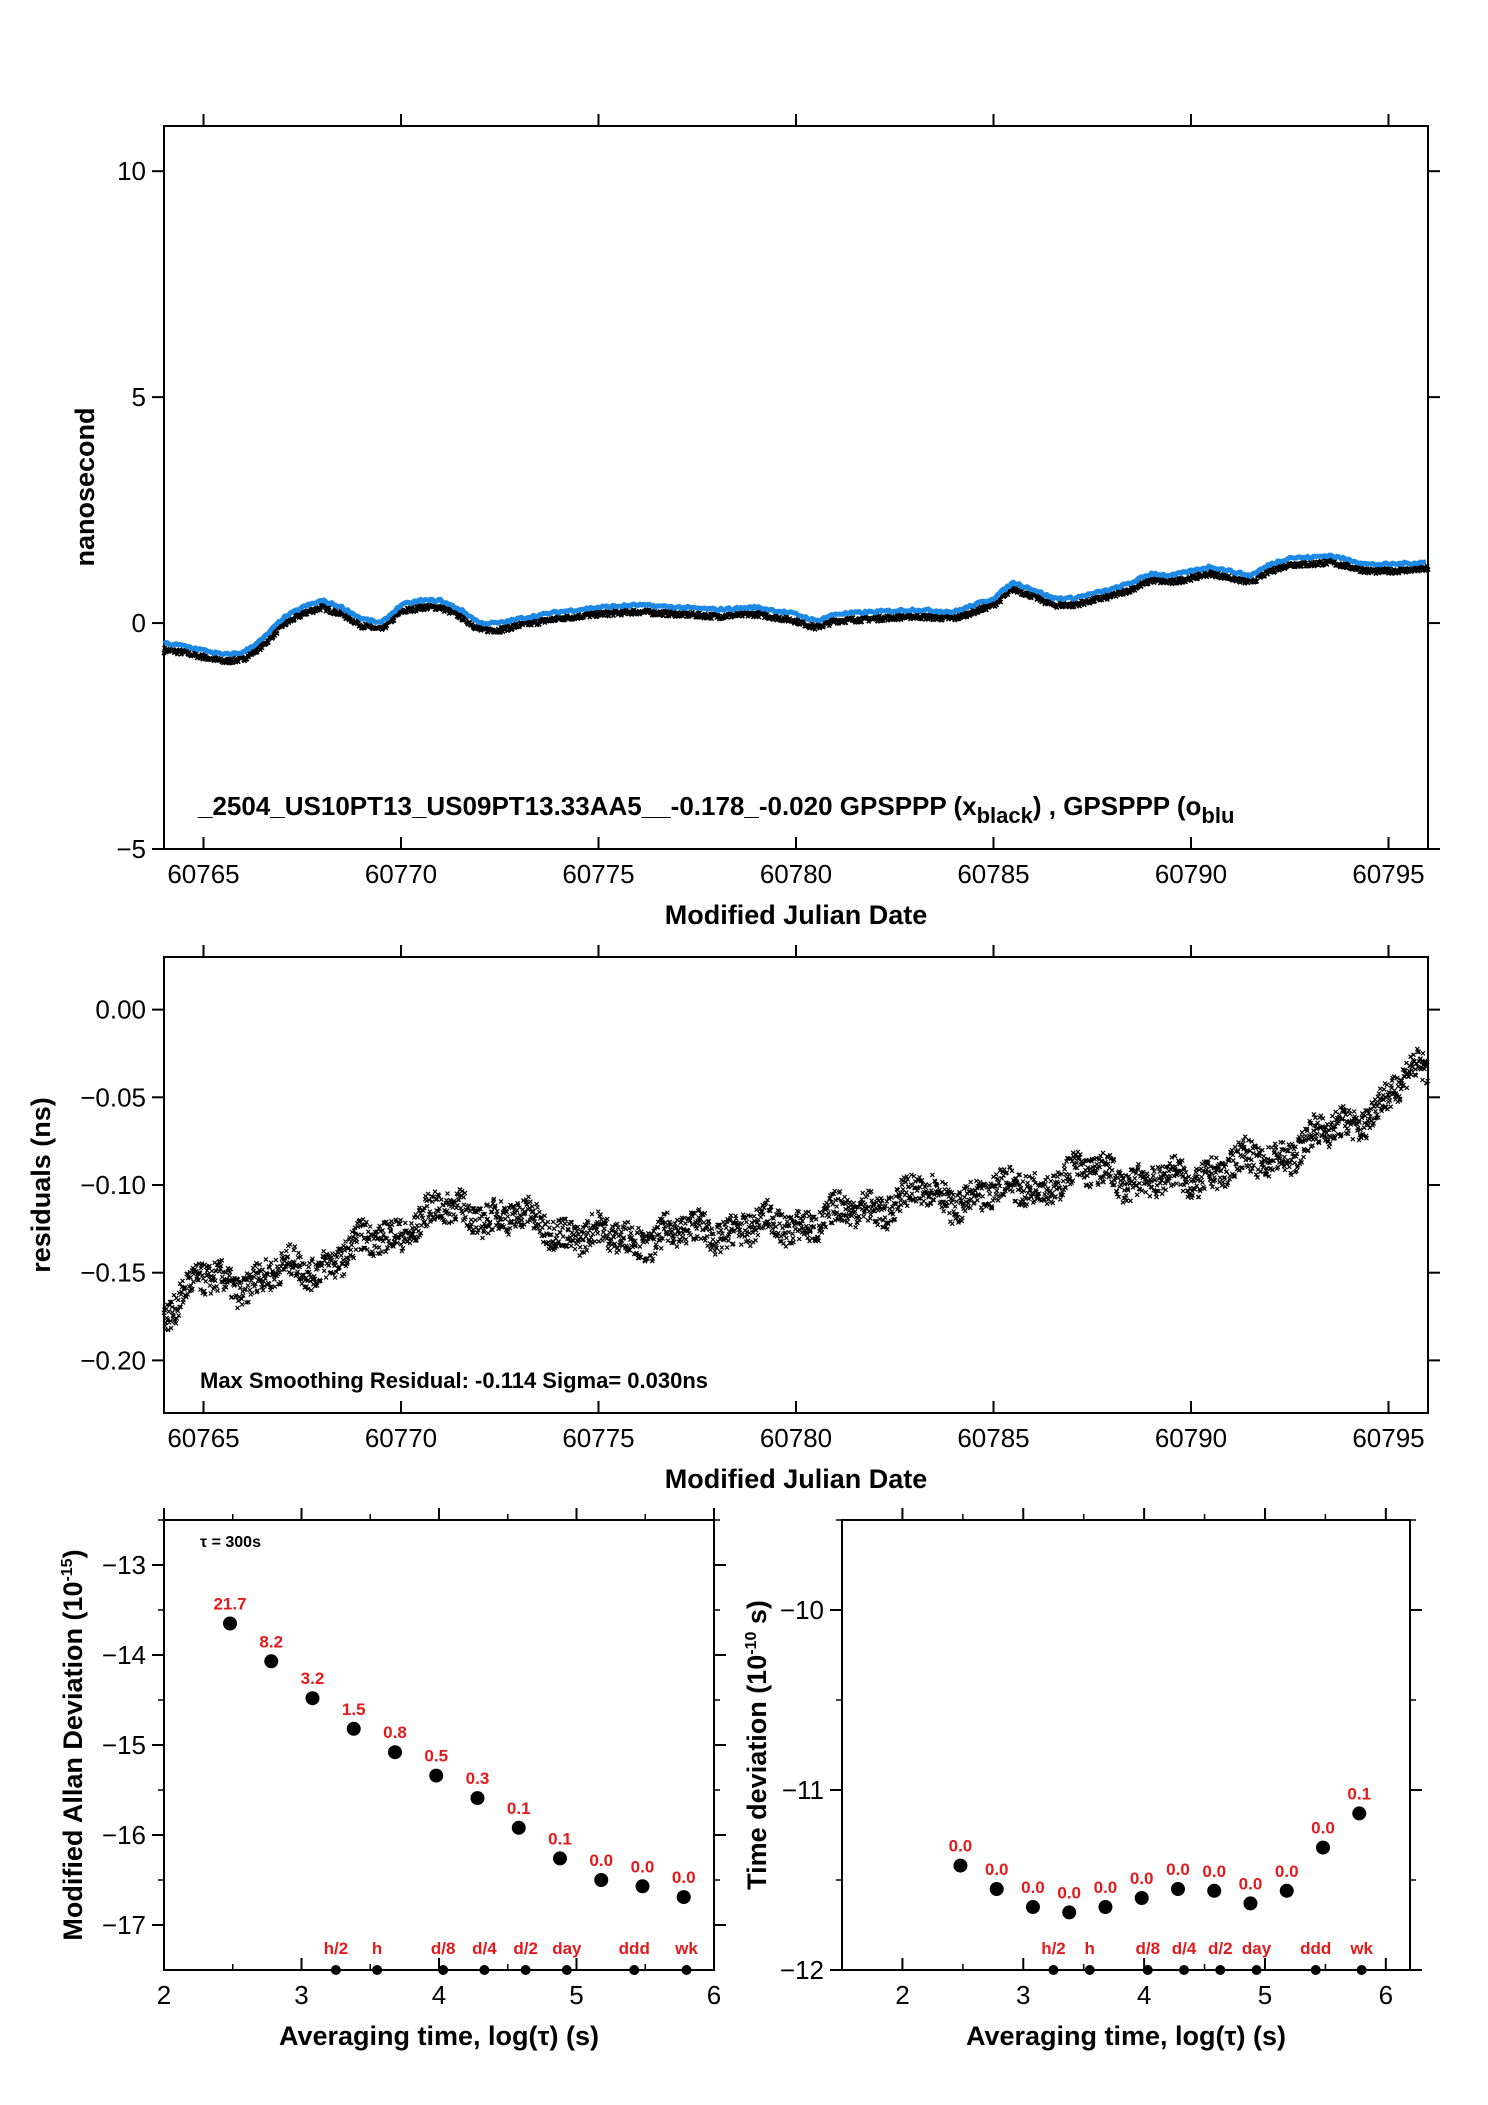  What do you see at coordinates (395, 1732) in the screenshot?
I see `point-label: 0.8` at bounding box center [395, 1732].